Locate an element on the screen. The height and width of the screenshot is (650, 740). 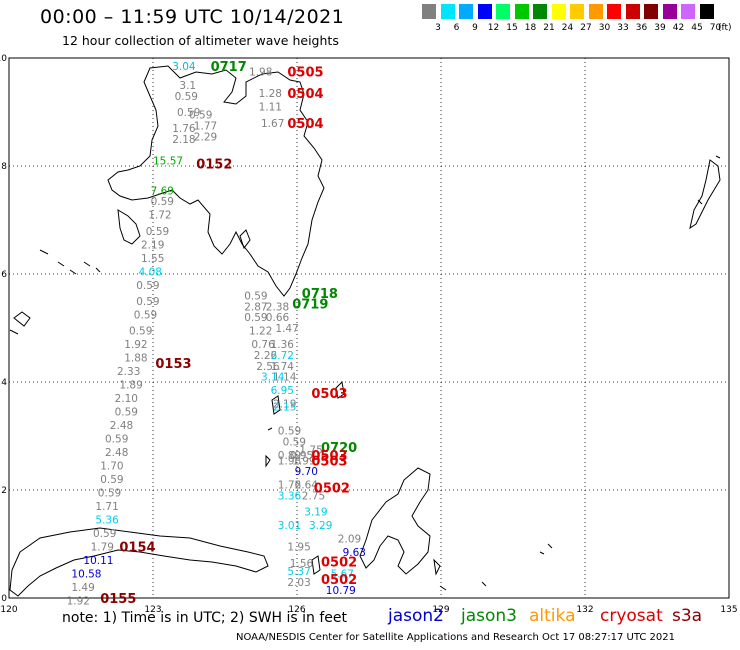
legend-altika: altika is located at coordinates (552, 616).